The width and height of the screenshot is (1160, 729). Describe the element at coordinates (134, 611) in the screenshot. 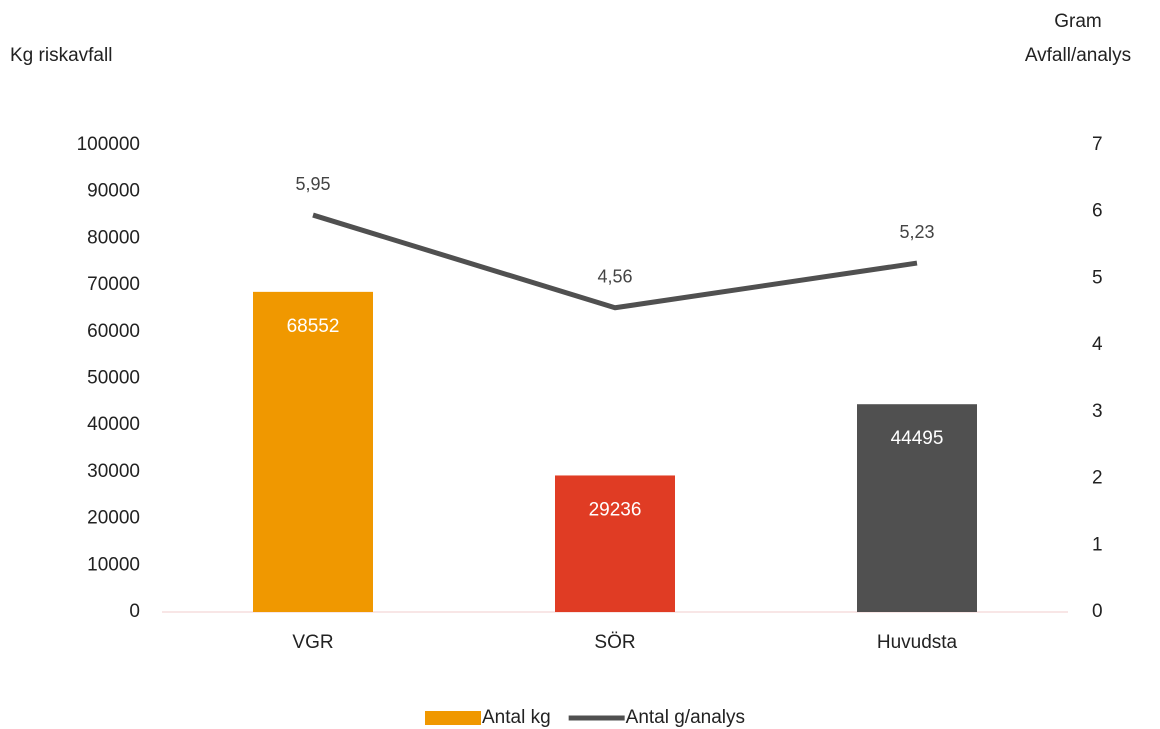

I see `y-tick-label: 0` at that location.